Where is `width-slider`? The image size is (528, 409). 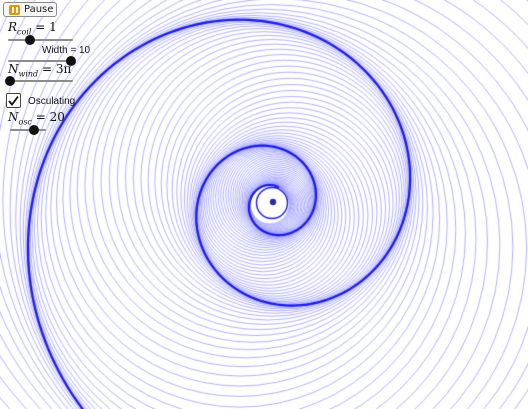 width-slider is located at coordinates (42, 61).